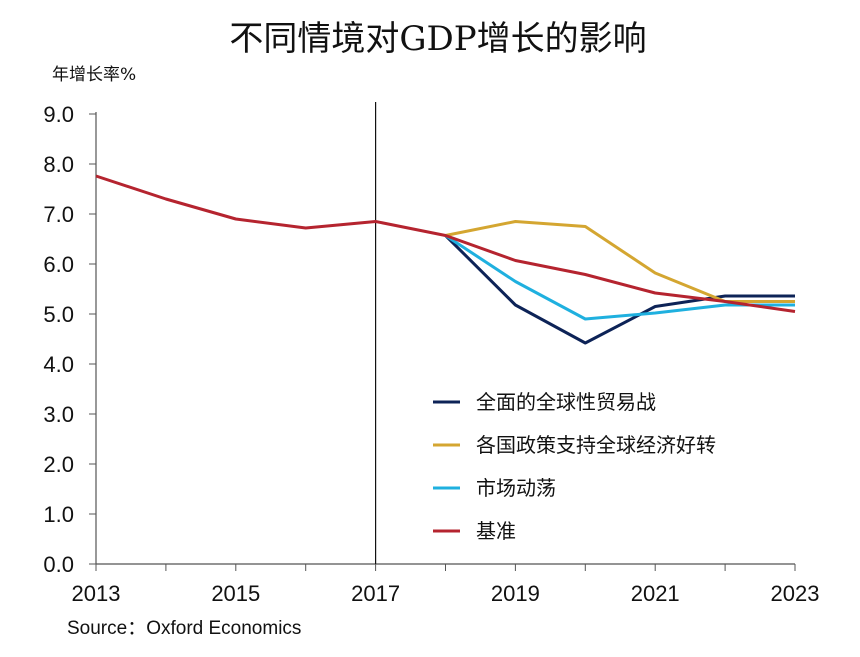 The image size is (860, 657). What do you see at coordinates (375, 593) in the screenshot?
I see `x-tick-label: 2017` at bounding box center [375, 593].